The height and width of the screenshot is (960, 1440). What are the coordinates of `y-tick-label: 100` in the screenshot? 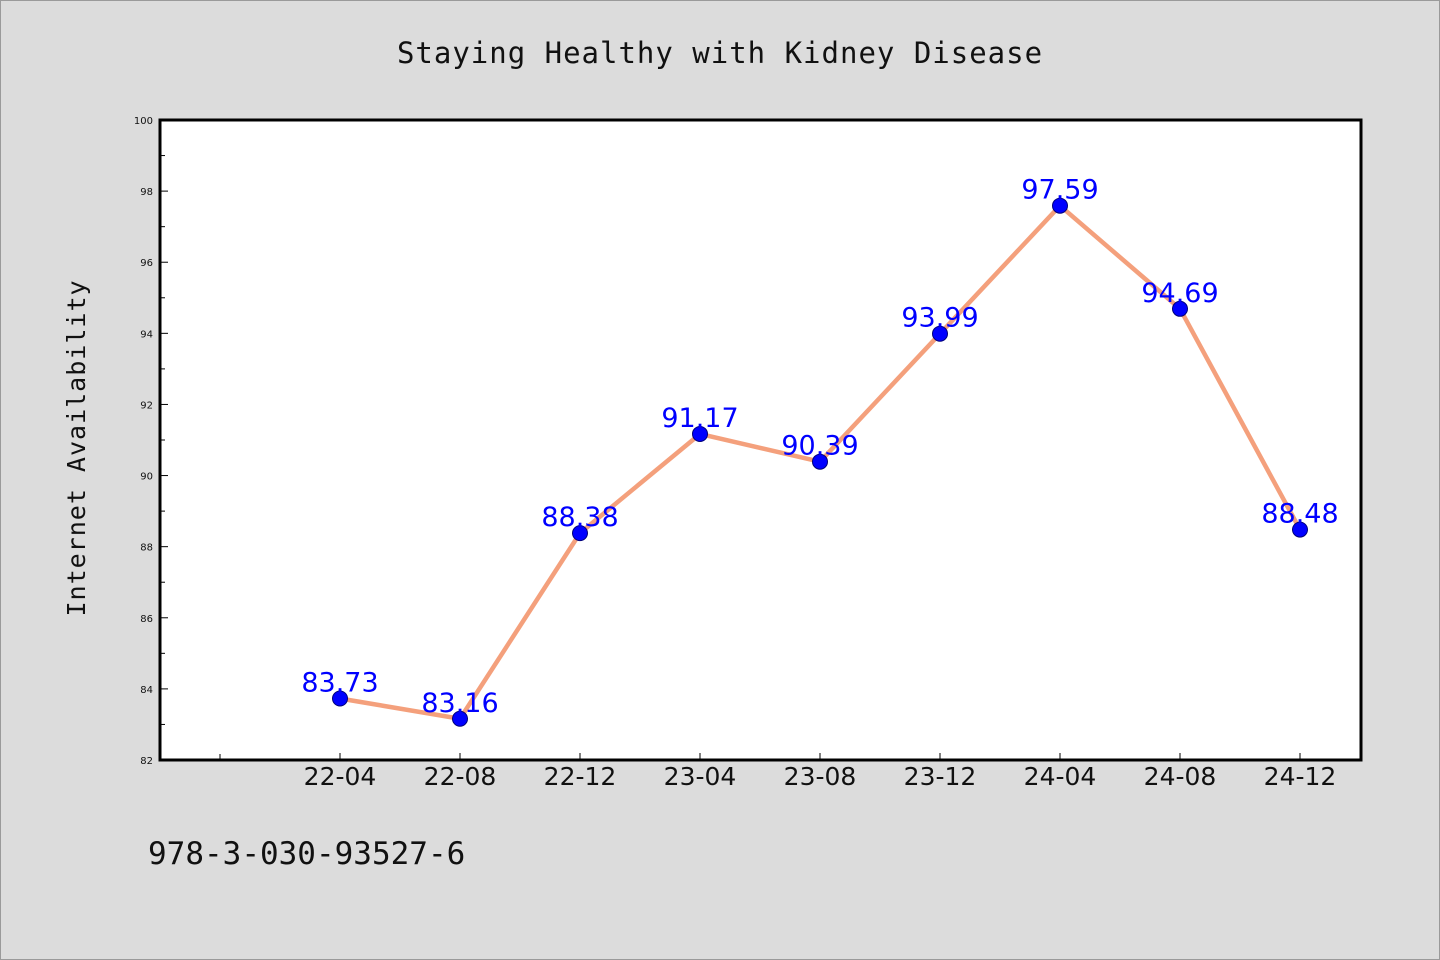 It's located at (143, 121).